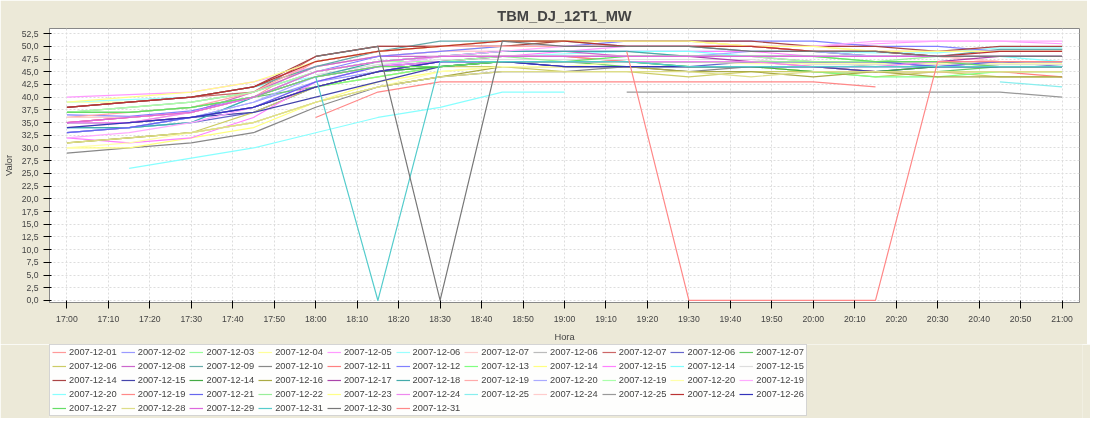 The image size is (1102, 442). What do you see at coordinates (505, 366) in the screenshot?
I see `legend-label: 2007-12-13` at bounding box center [505, 366].